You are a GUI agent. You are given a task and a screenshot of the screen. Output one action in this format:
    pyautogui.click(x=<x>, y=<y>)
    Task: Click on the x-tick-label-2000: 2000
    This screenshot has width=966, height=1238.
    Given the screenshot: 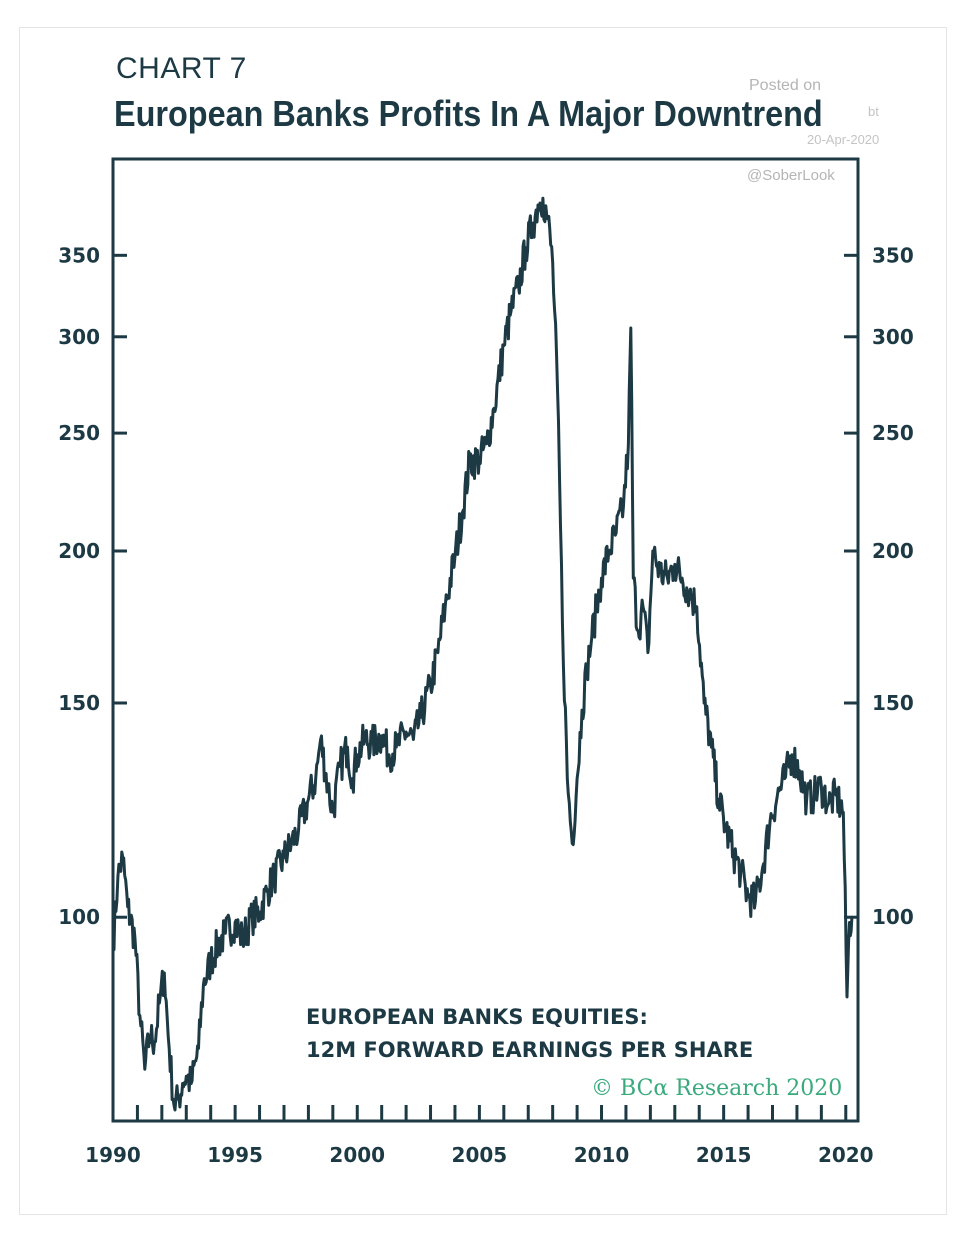 What is the action you would take?
    pyautogui.click(x=357, y=1155)
    